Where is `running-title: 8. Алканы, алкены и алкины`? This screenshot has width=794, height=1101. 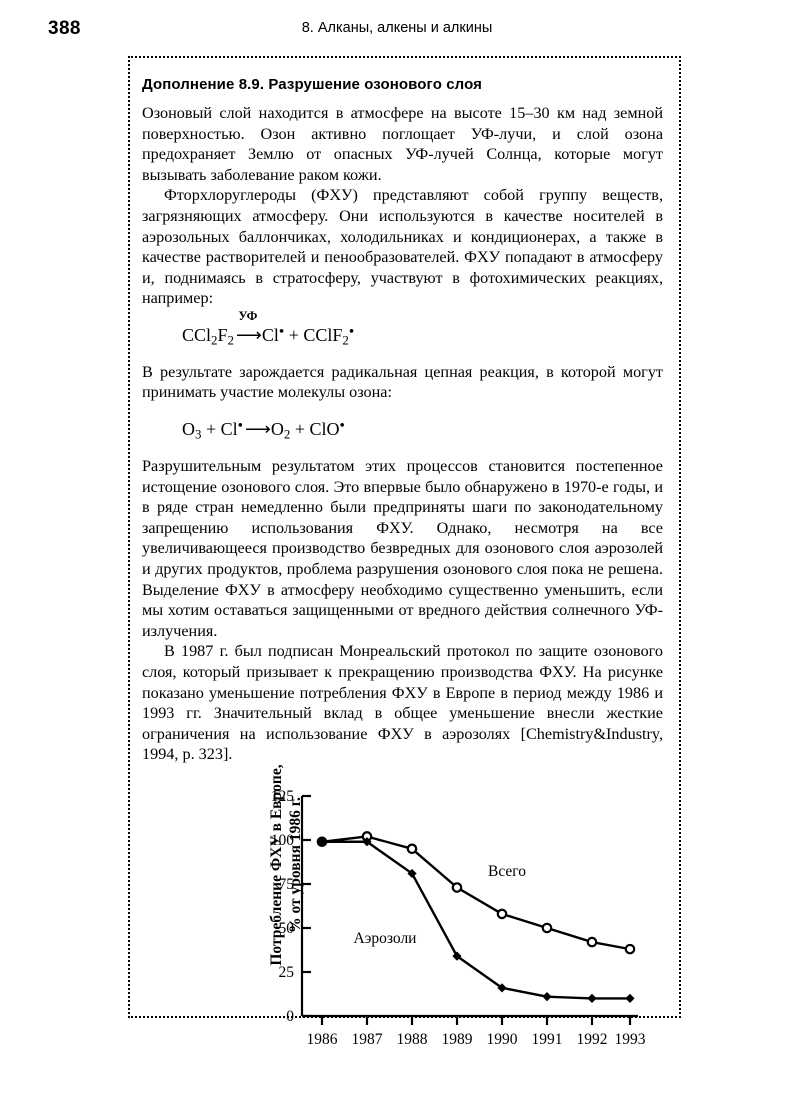 running-title: 8. Алканы, алкены и алкины is located at coordinates (397, 28).